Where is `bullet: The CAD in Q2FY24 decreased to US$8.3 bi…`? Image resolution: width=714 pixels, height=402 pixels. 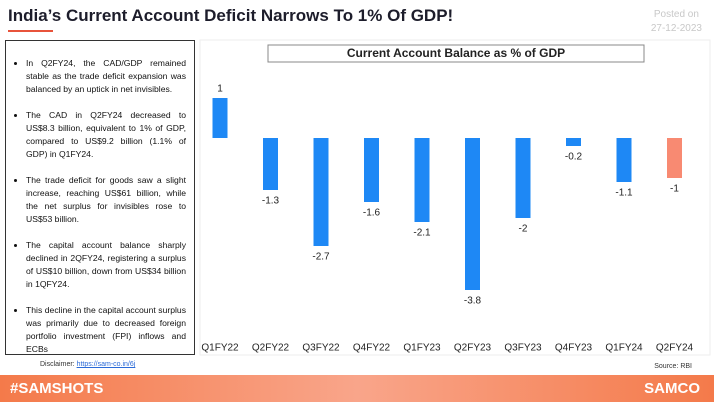 bullet: The CAD in Q2FY24 decreased to US$8.3 bi… is located at coordinates (106, 135).